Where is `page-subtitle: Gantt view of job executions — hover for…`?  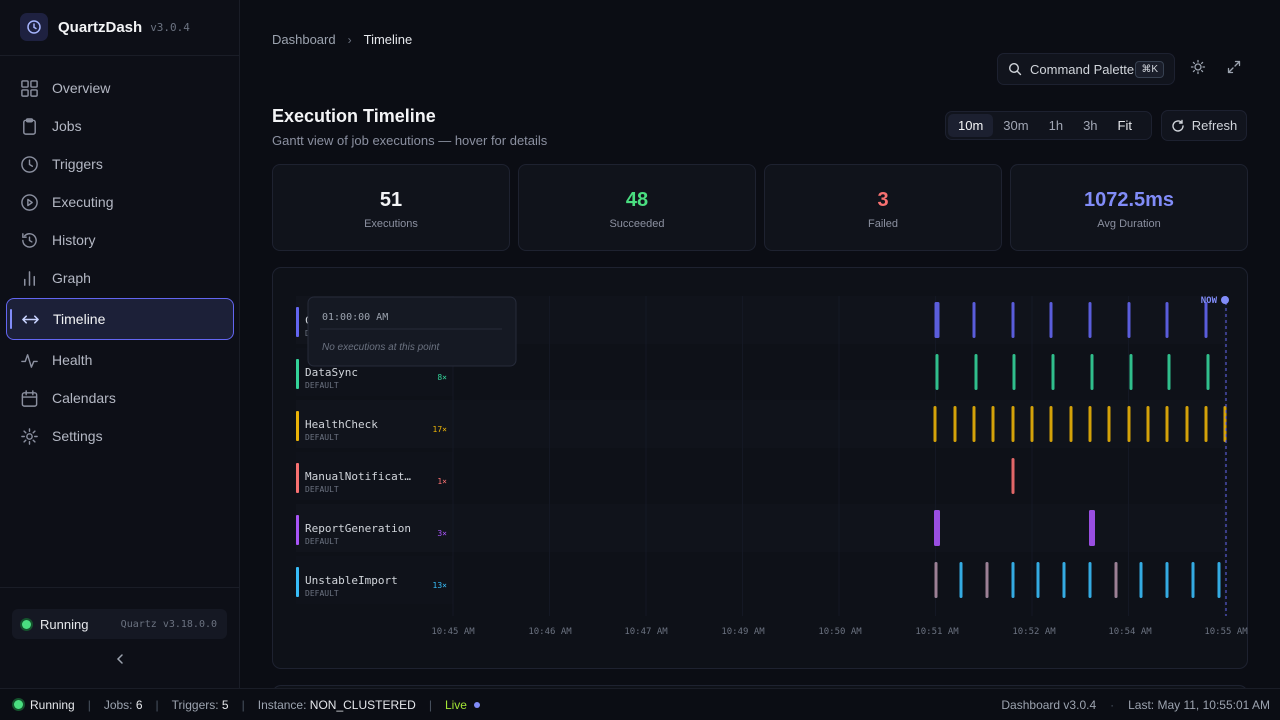 page-subtitle: Gantt view of job executions — hover for… is located at coordinates (410, 140).